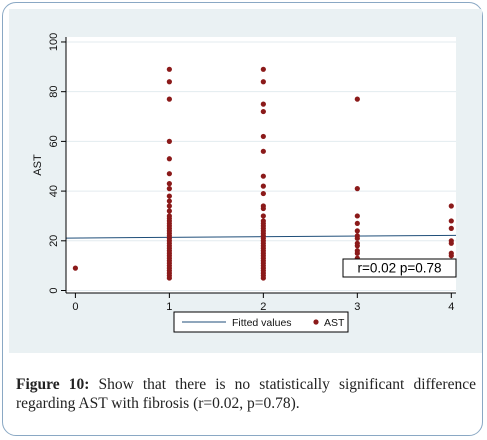 The image size is (487, 440). I want to click on y-tick-label: 60, so click(54, 141).